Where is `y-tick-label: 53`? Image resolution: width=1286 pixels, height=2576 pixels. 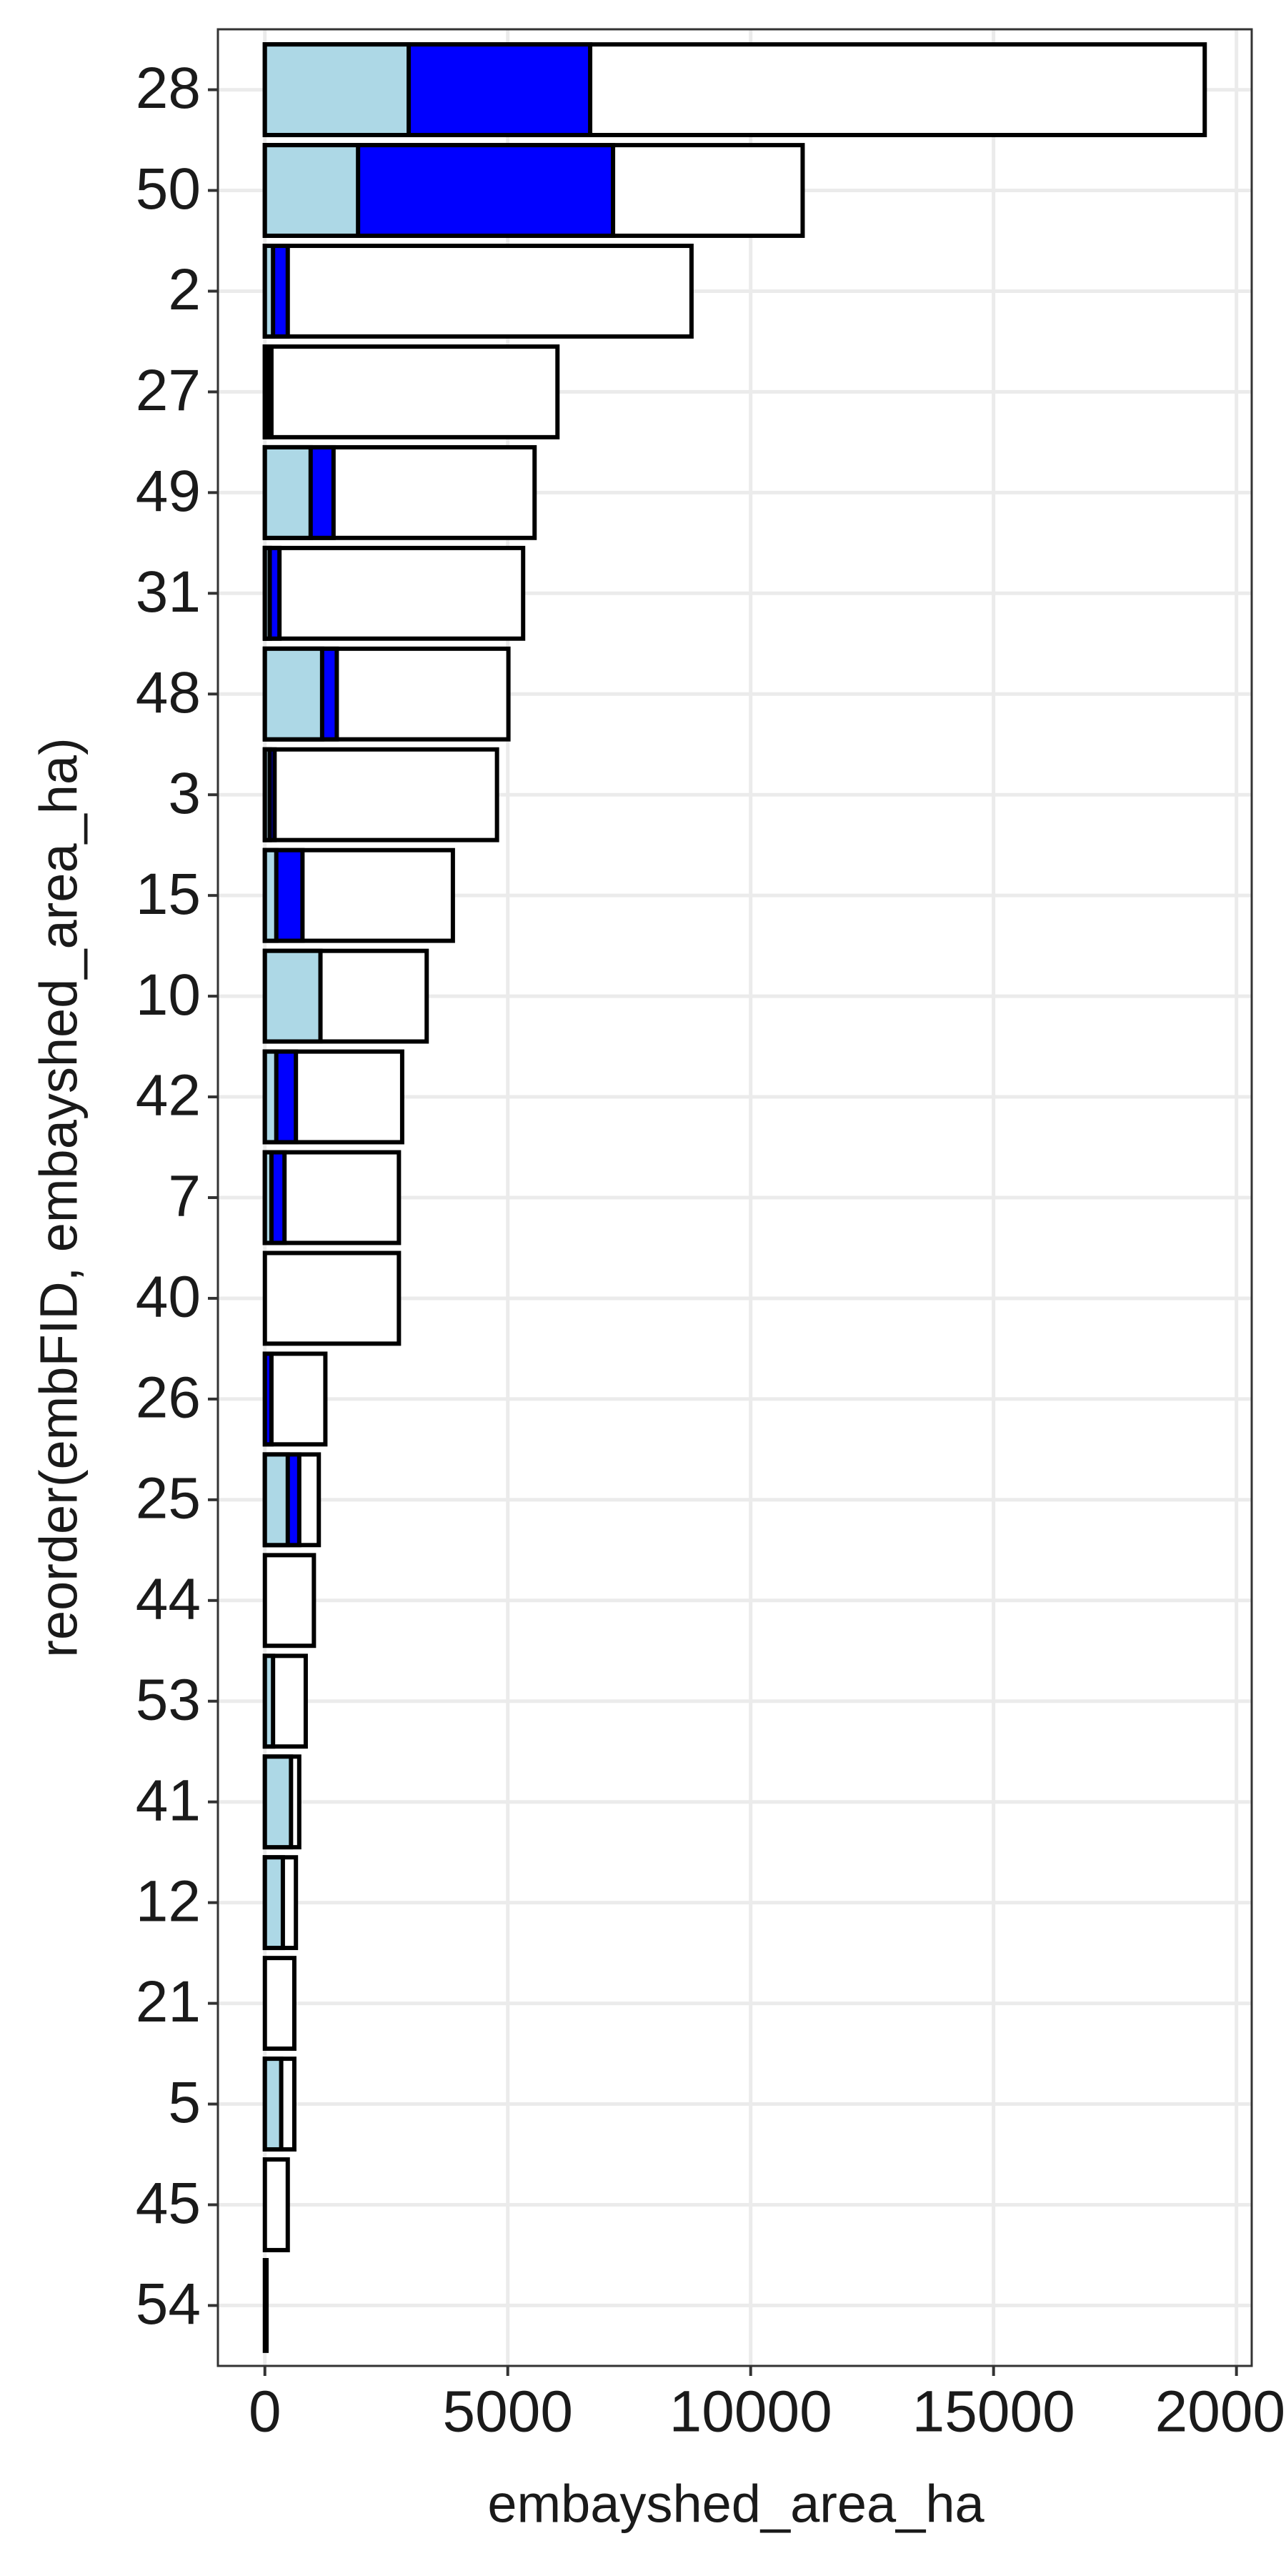 y-tick-label: 53 is located at coordinates (168, 1699).